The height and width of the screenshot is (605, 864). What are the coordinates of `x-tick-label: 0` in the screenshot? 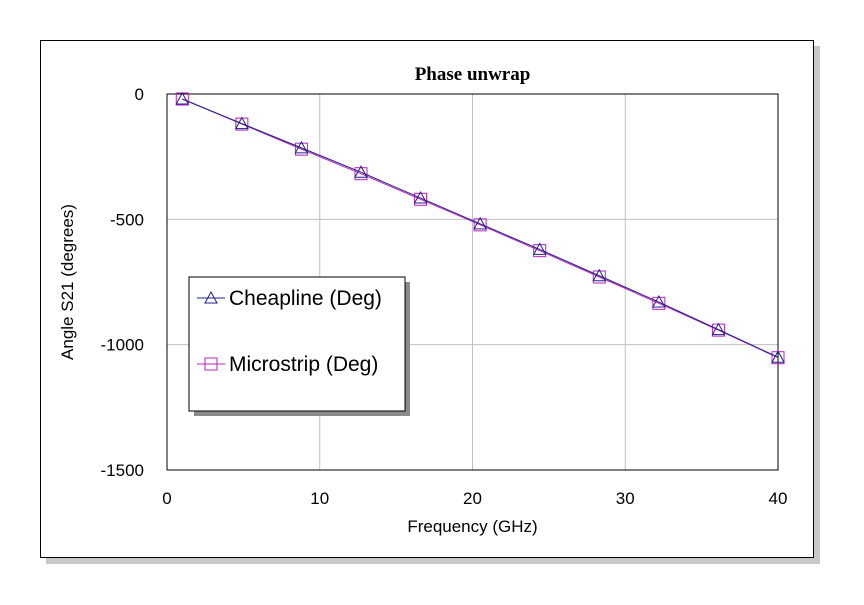 It's located at (166, 498).